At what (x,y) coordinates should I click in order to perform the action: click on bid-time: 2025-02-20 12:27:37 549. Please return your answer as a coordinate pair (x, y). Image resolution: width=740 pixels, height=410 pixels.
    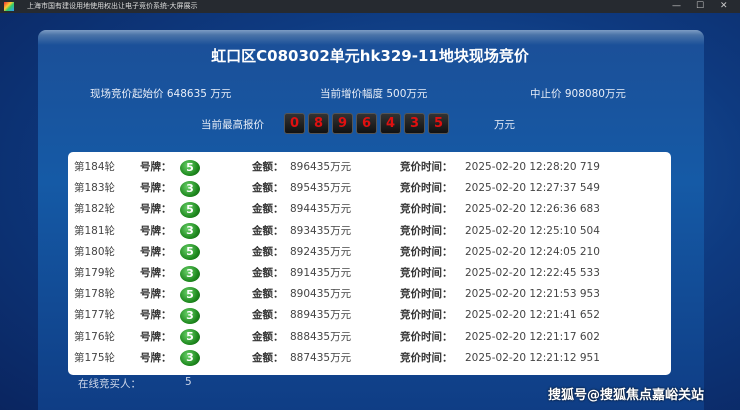
    Looking at the image, I should click on (532, 188).